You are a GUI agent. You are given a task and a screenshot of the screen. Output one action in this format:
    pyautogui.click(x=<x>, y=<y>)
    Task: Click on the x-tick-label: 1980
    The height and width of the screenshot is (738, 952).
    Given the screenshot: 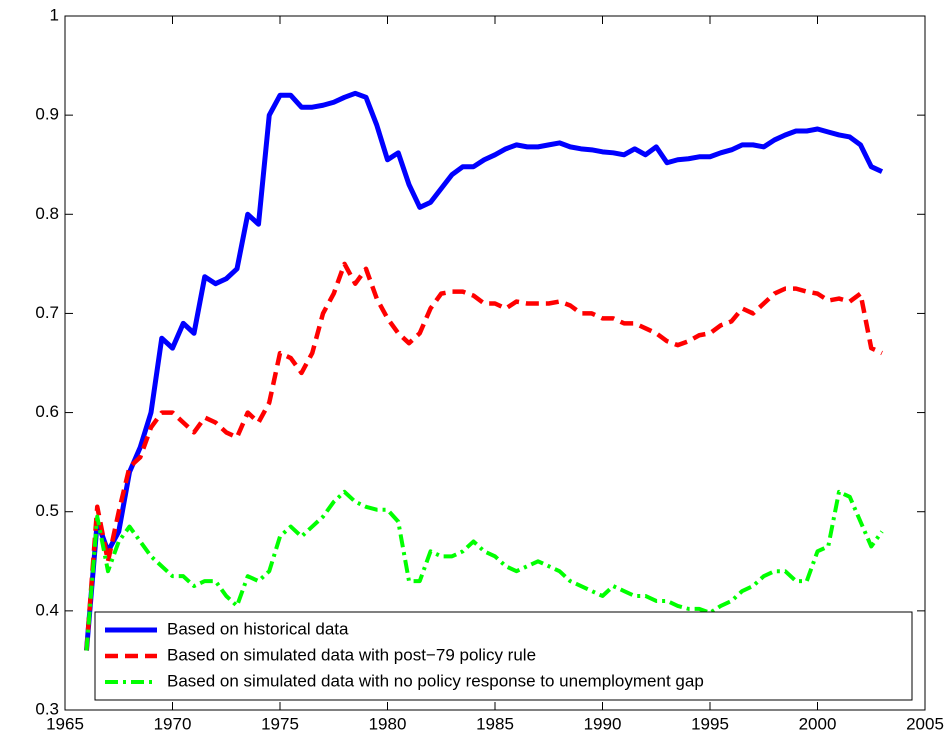 What is the action you would take?
    pyautogui.click(x=388, y=723)
    